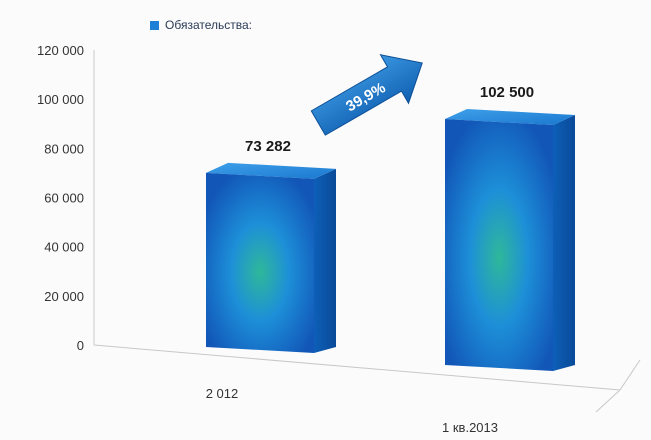  Describe the element at coordinates (222, 393) in the screenshot. I see `x-category-label: 2 012` at that location.